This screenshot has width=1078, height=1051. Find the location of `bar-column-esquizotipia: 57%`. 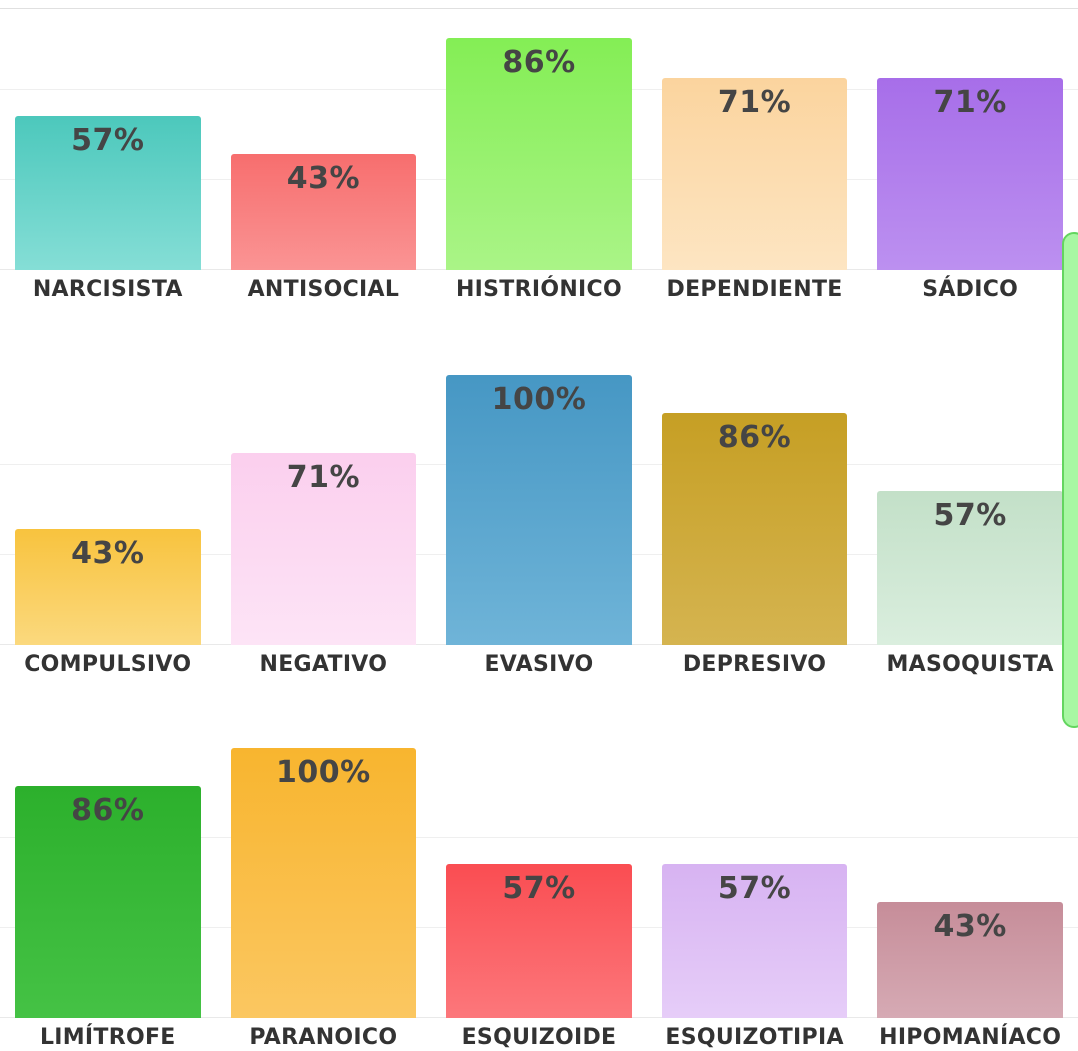

bar-column-esquizotipia: 57% is located at coordinates (755, 883).